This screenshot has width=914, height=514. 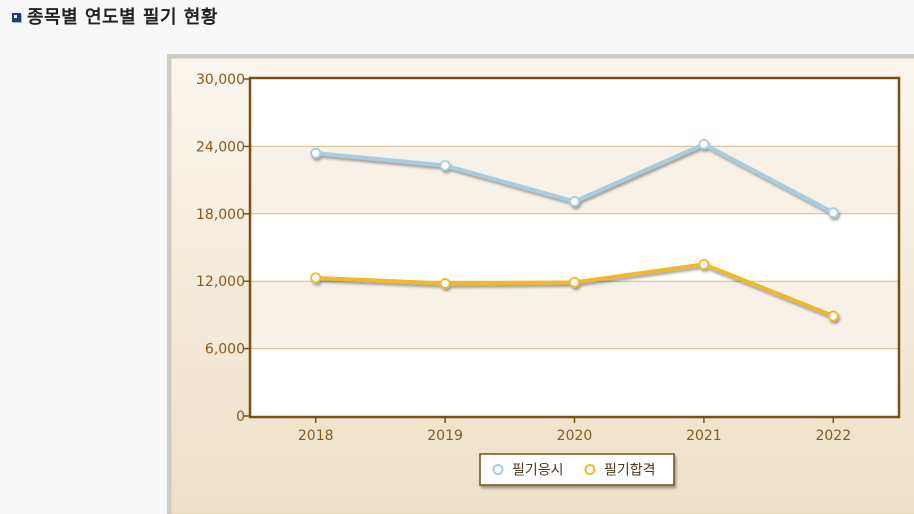 What do you see at coordinates (220, 282) in the screenshot?
I see `y-tick-label: 12,000` at bounding box center [220, 282].